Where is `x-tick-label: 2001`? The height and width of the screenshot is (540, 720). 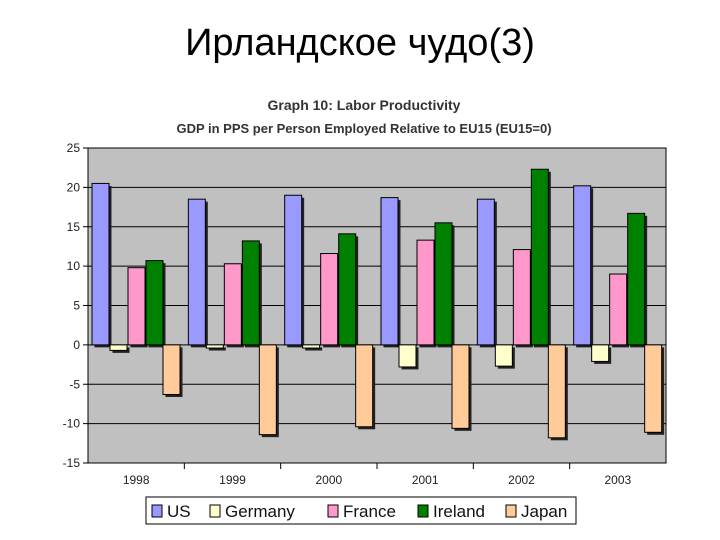 x-tick-label: 2001 is located at coordinates (425, 480).